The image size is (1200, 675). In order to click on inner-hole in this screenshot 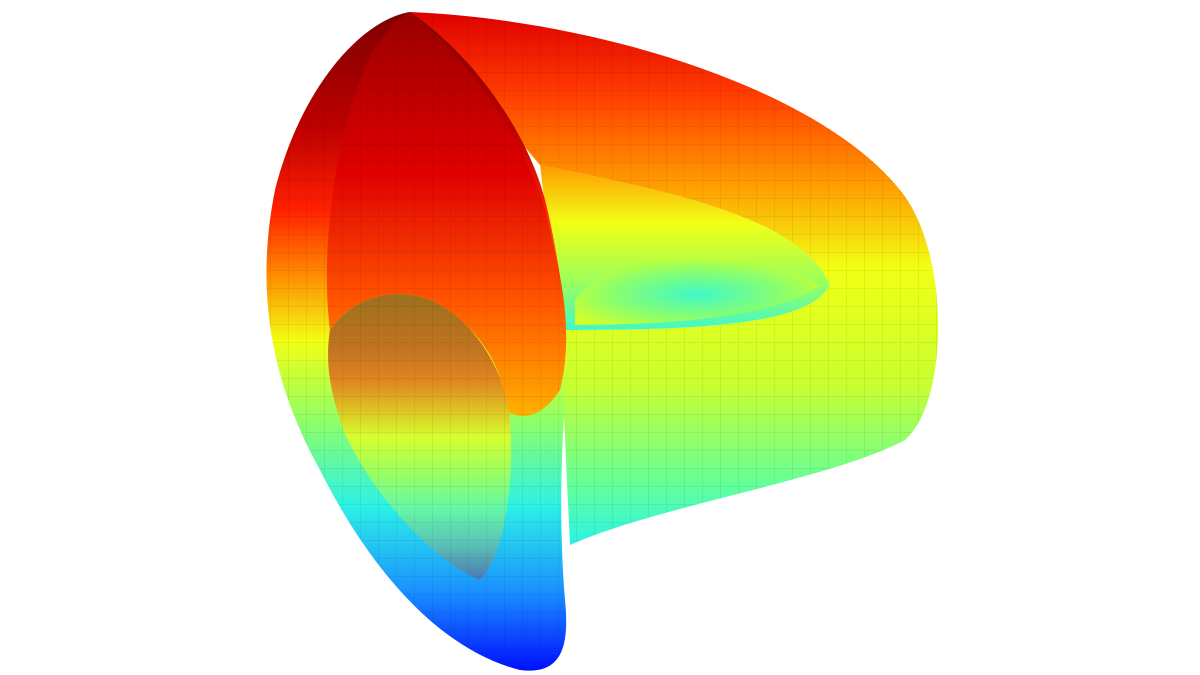, I will do `click(697, 290)`.